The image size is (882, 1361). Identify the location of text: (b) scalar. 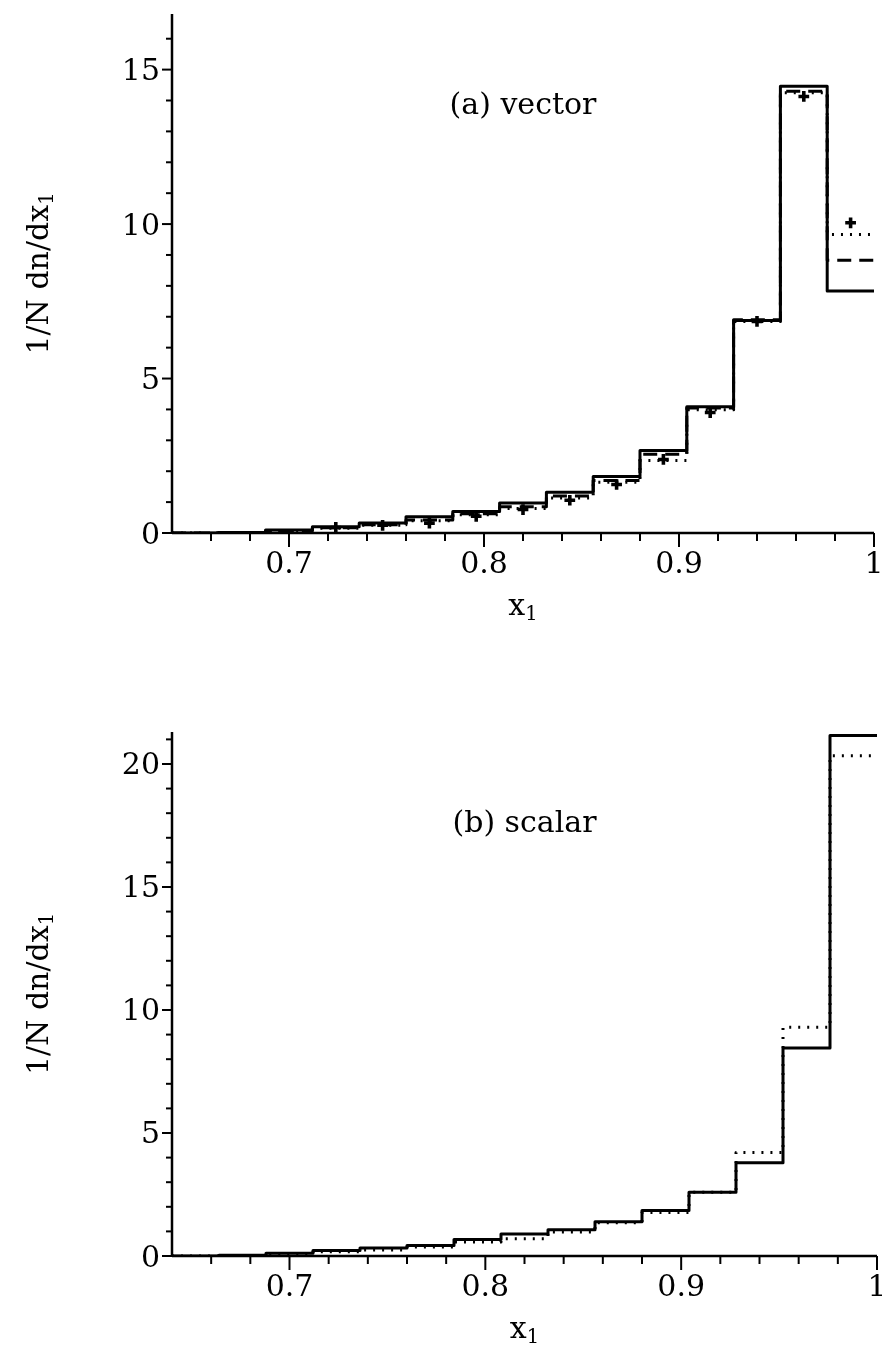
(525, 821).